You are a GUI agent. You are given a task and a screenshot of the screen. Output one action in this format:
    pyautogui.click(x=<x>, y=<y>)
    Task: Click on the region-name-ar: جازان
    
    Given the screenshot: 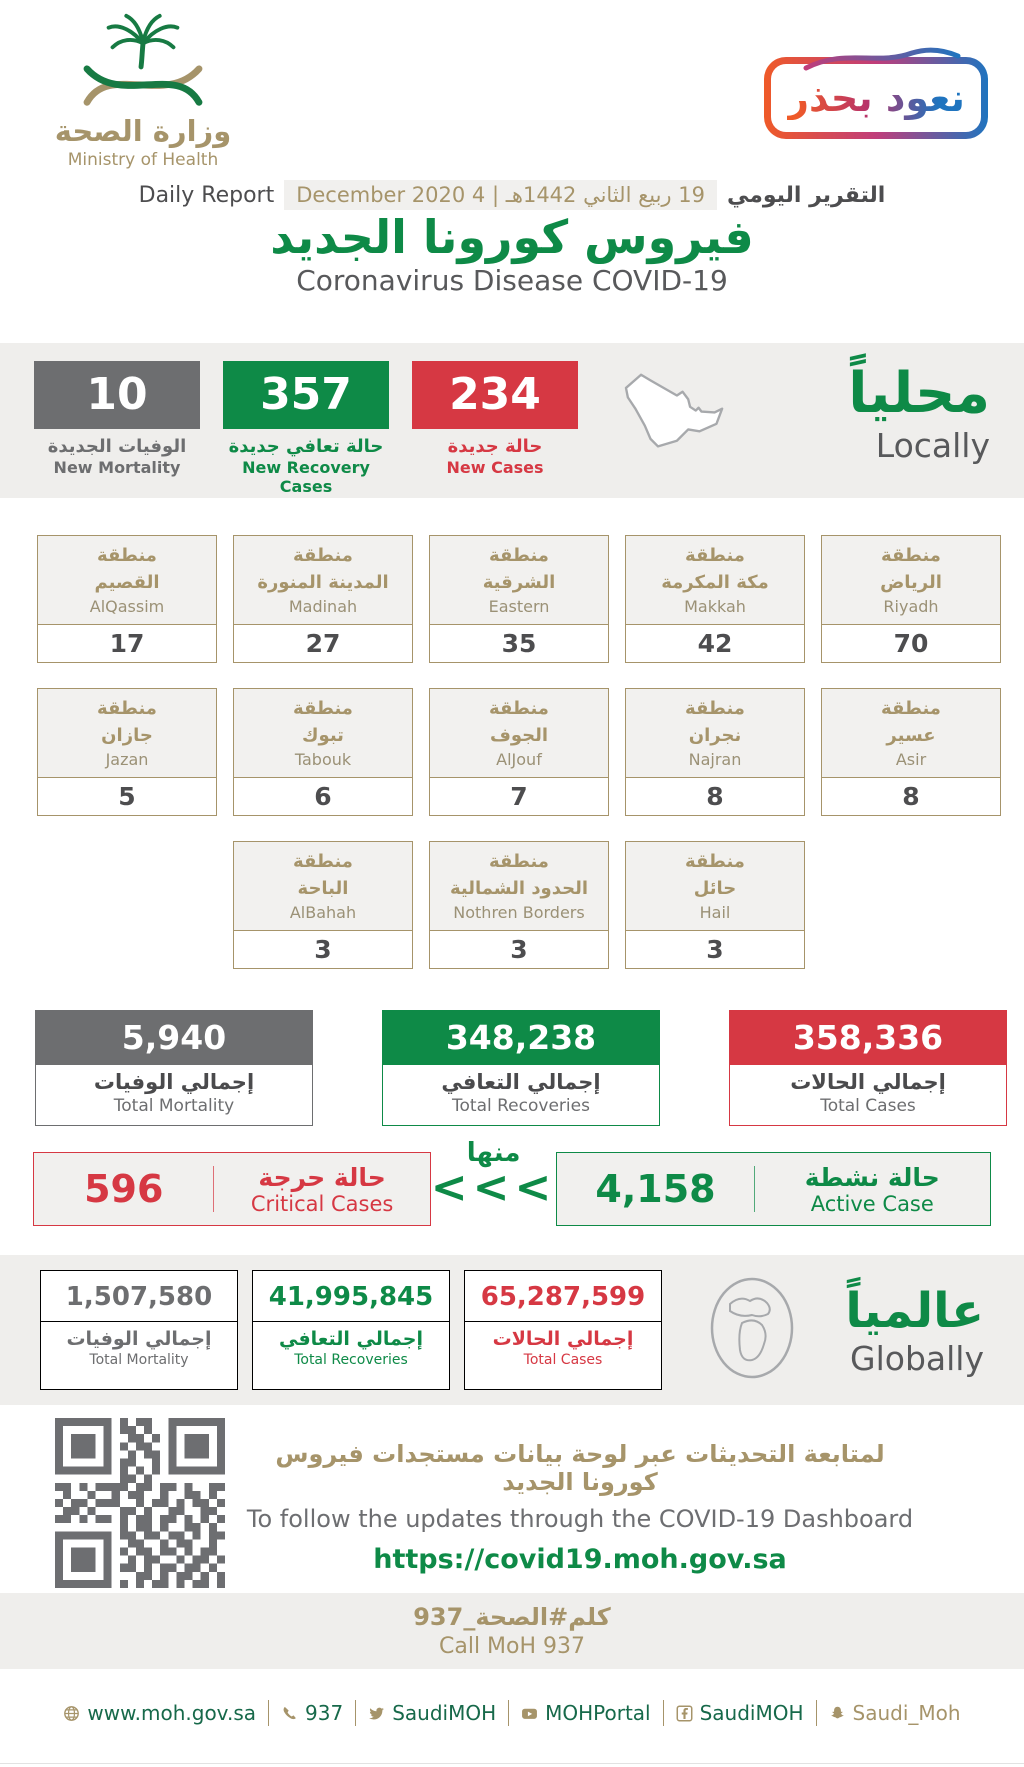 What is the action you would take?
    pyautogui.click(x=127, y=735)
    